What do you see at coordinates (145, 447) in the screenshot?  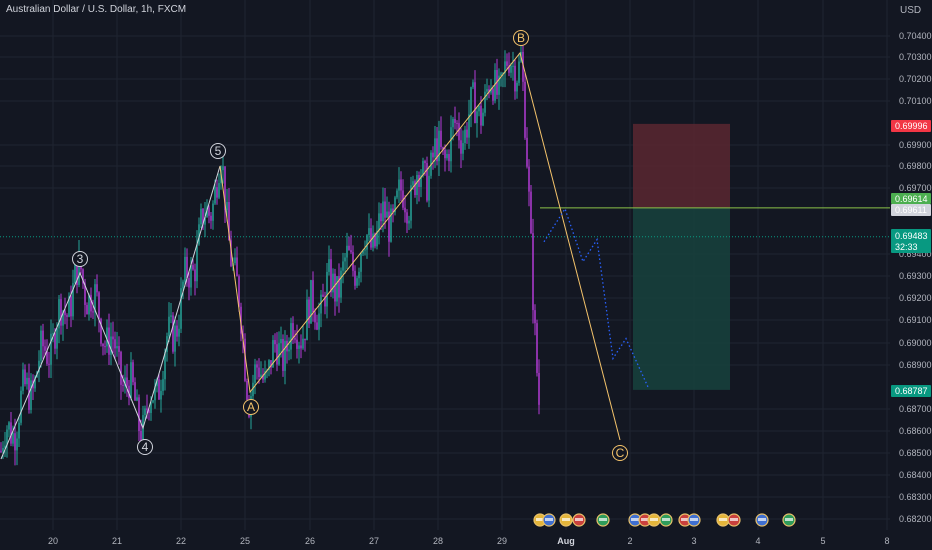 I see `wave-label-4: 4` at bounding box center [145, 447].